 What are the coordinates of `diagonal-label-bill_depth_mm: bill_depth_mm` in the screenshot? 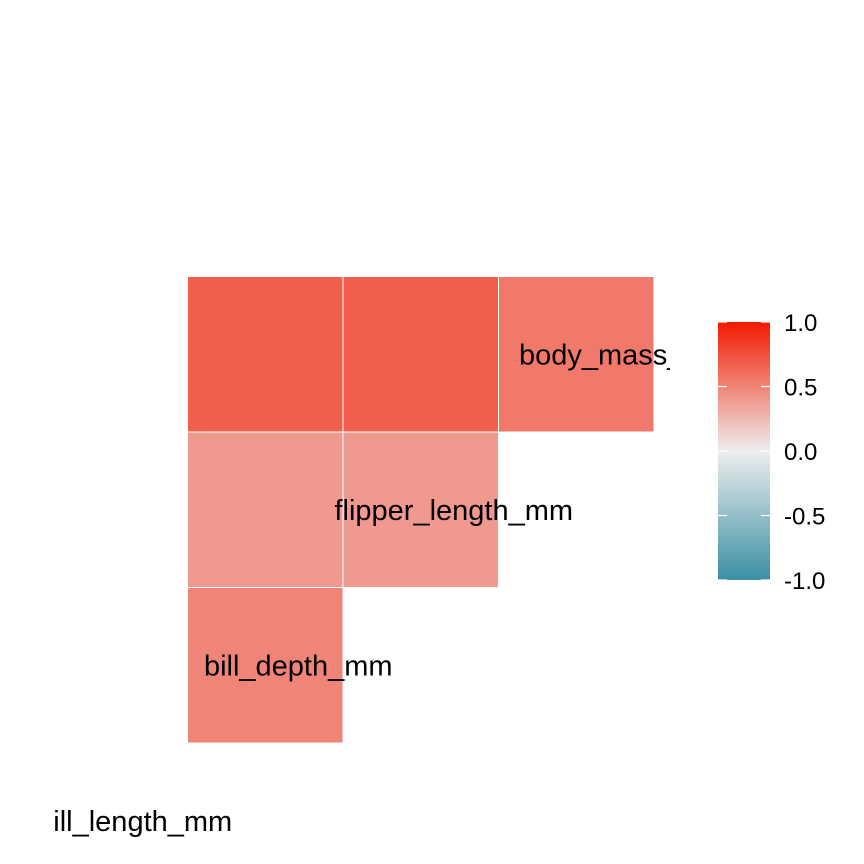 It's located at (298, 666).